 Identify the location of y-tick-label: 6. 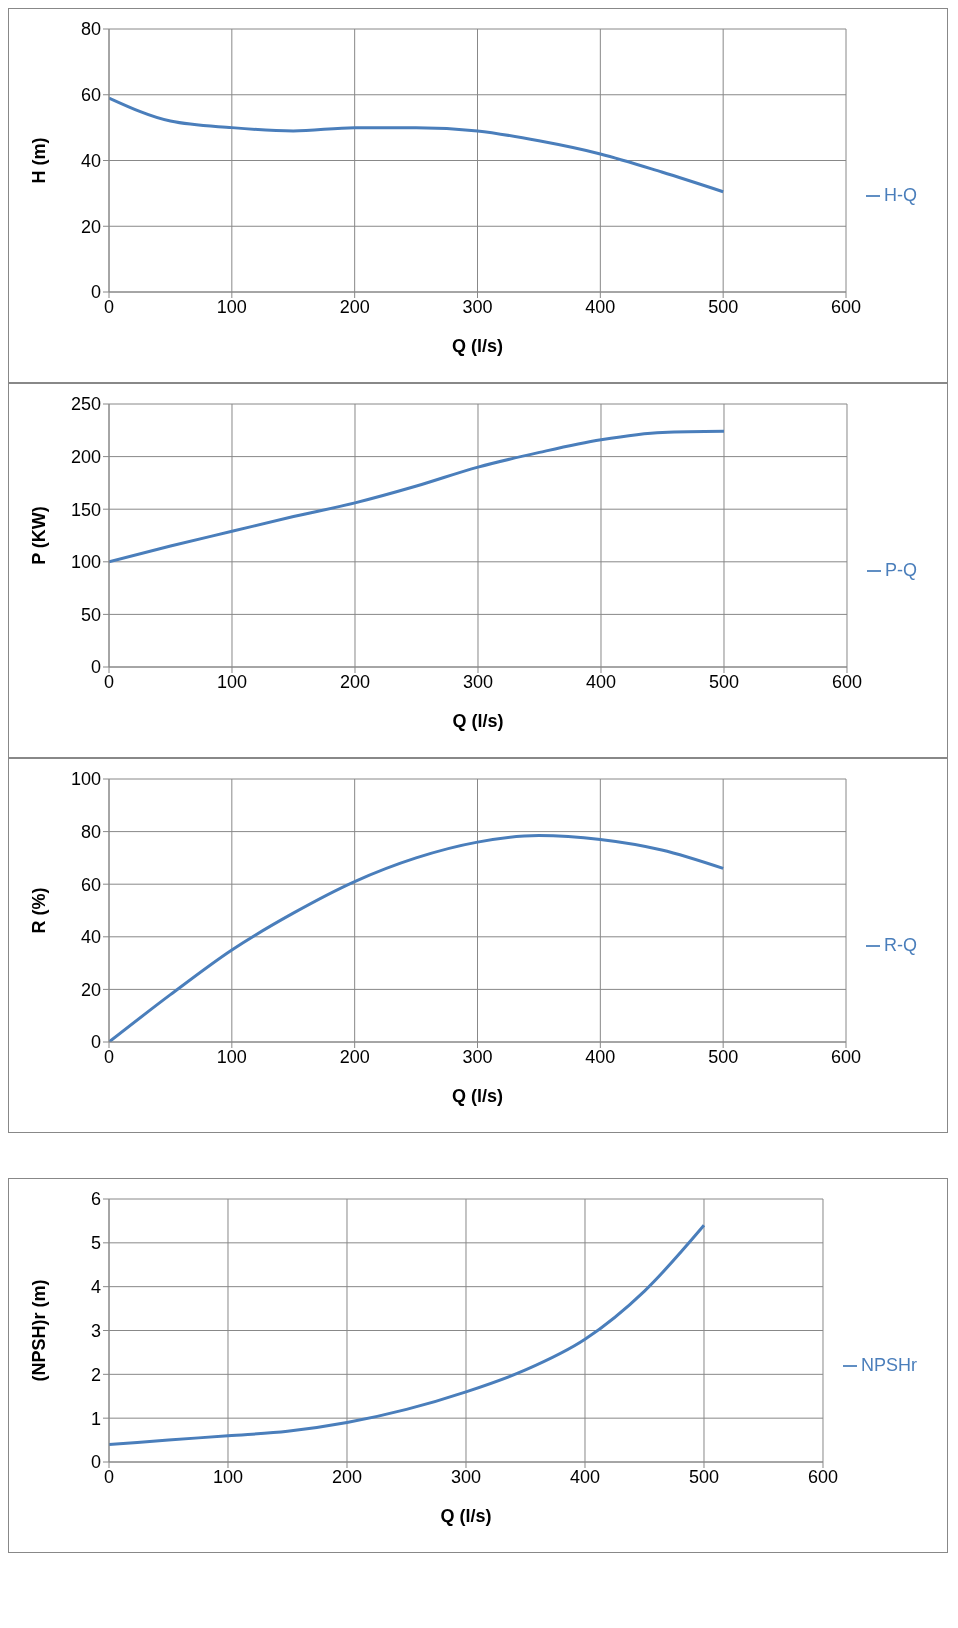
(95, 1199).